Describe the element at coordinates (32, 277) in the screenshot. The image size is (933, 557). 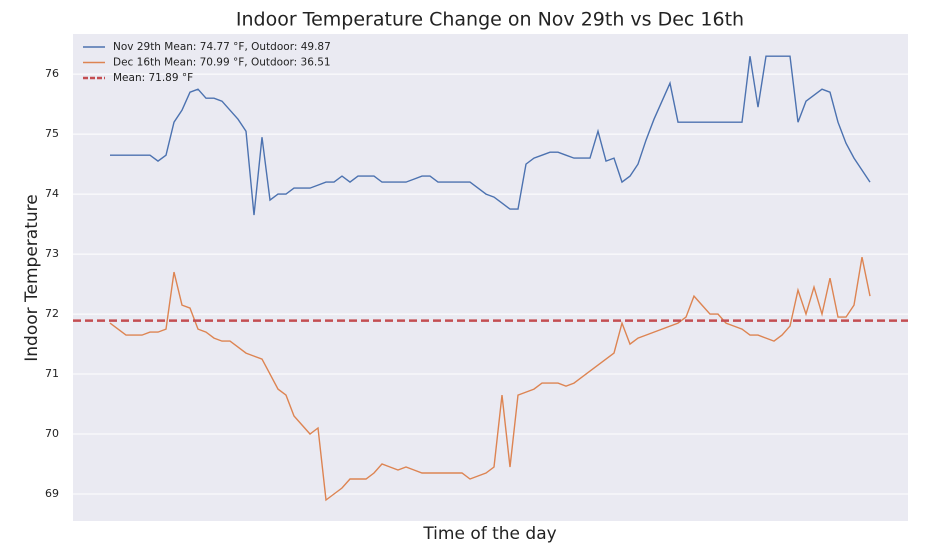
I see `y-axis-label: Indoor Temperature` at that location.